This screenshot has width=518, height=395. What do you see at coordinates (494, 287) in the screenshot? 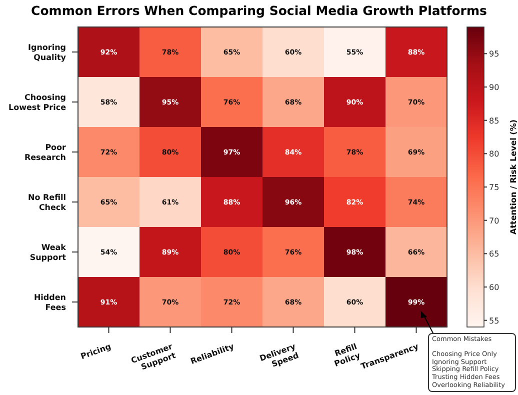
I see `color-bar-label: 60` at bounding box center [494, 287].